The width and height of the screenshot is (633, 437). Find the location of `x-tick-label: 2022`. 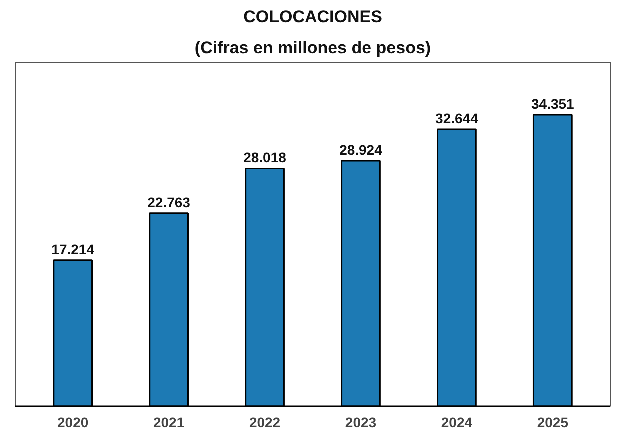

x-tick-label: 2022 is located at coordinates (265, 422).